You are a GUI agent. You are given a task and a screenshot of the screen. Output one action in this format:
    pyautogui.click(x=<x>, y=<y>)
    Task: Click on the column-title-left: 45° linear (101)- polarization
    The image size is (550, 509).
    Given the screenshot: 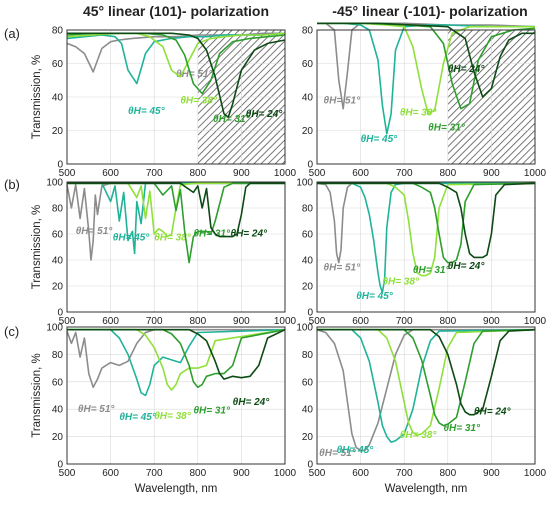 What is the action you would take?
    pyautogui.click(x=176, y=11)
    